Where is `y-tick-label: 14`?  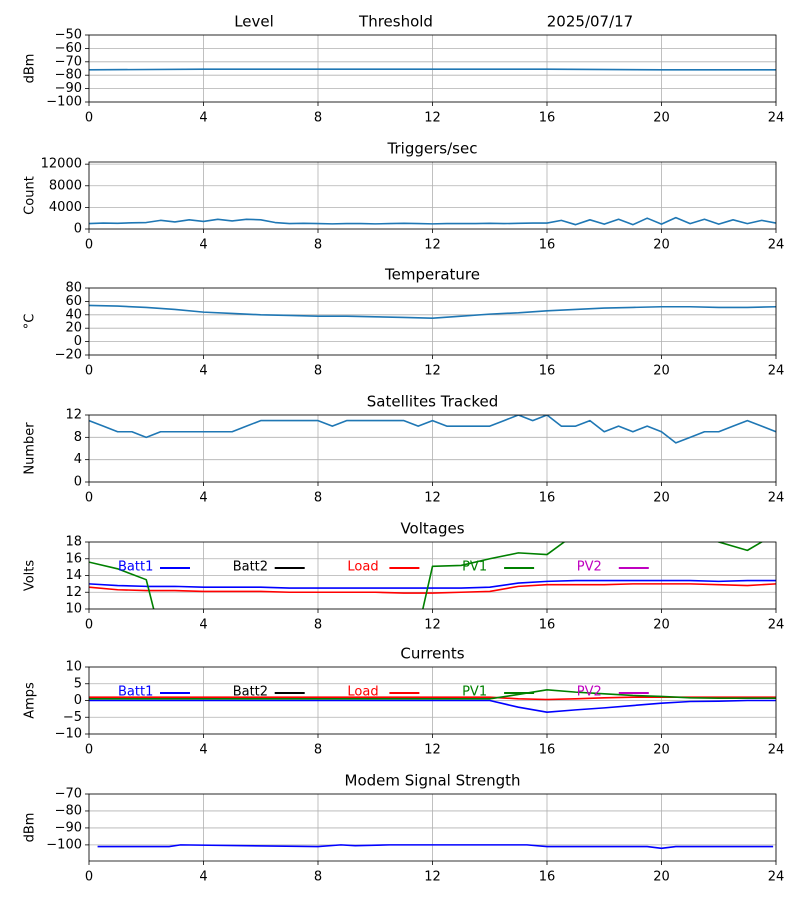
y-tick-label: 14 is located at coordinates (73, 575).